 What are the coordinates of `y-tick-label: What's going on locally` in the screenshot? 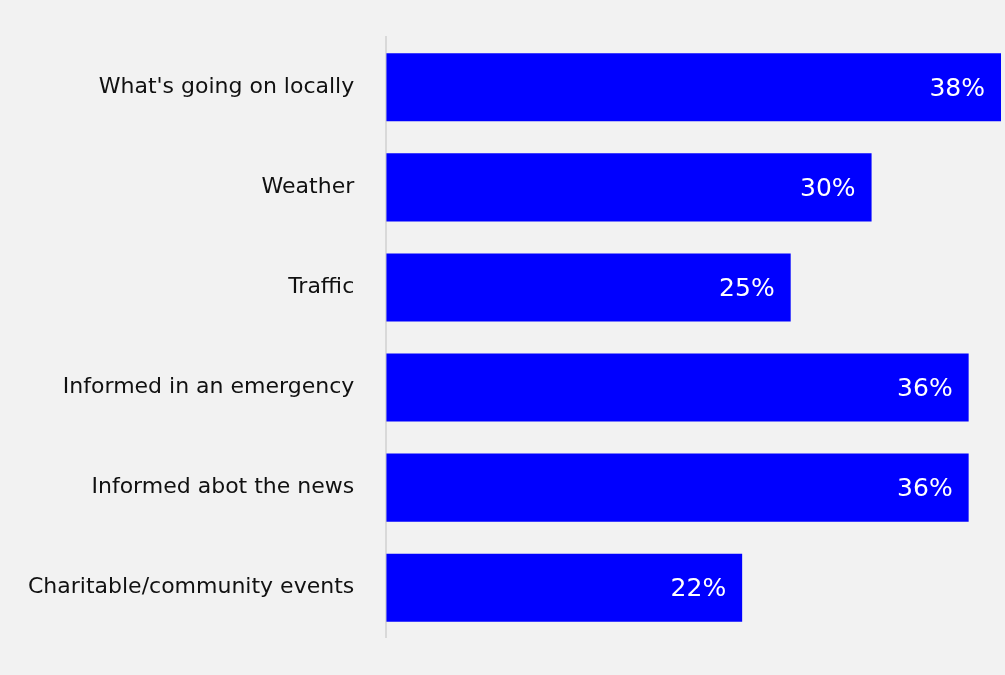 It's located at (226, 85).